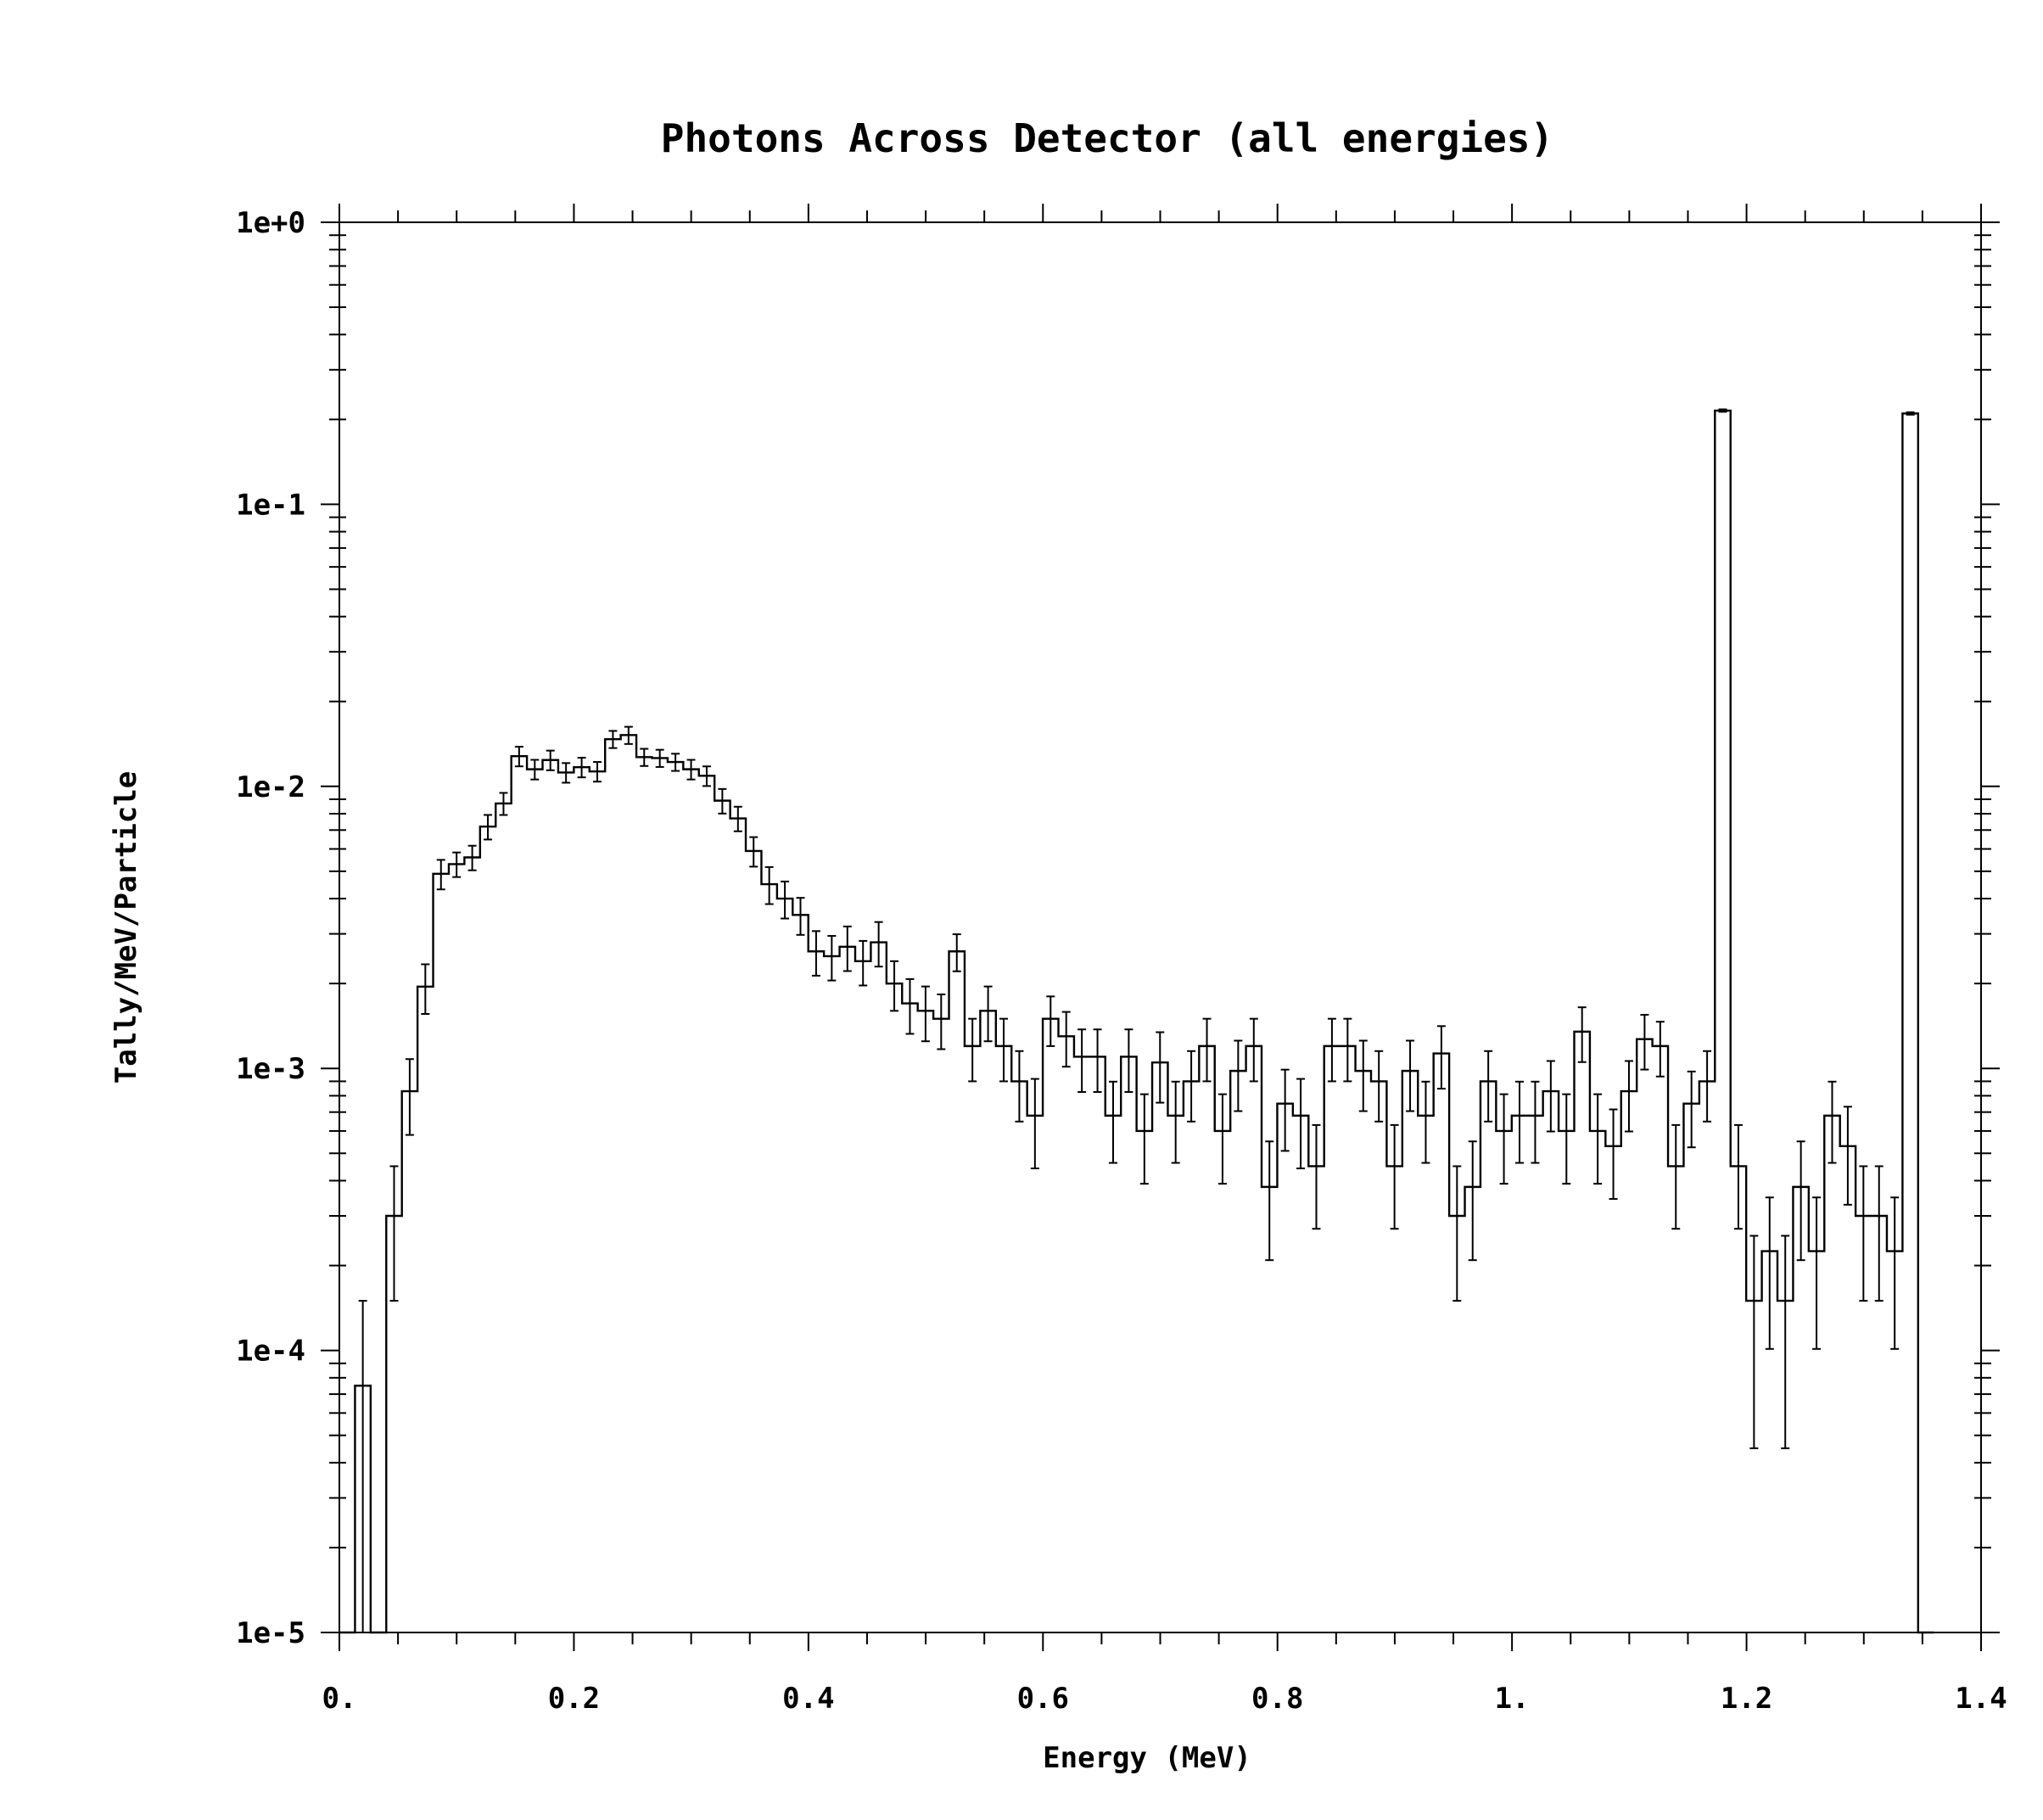 This screenshot has width=2043, height=1820. I want to click on x-tick-label: 0.2, so click(574, 1699).